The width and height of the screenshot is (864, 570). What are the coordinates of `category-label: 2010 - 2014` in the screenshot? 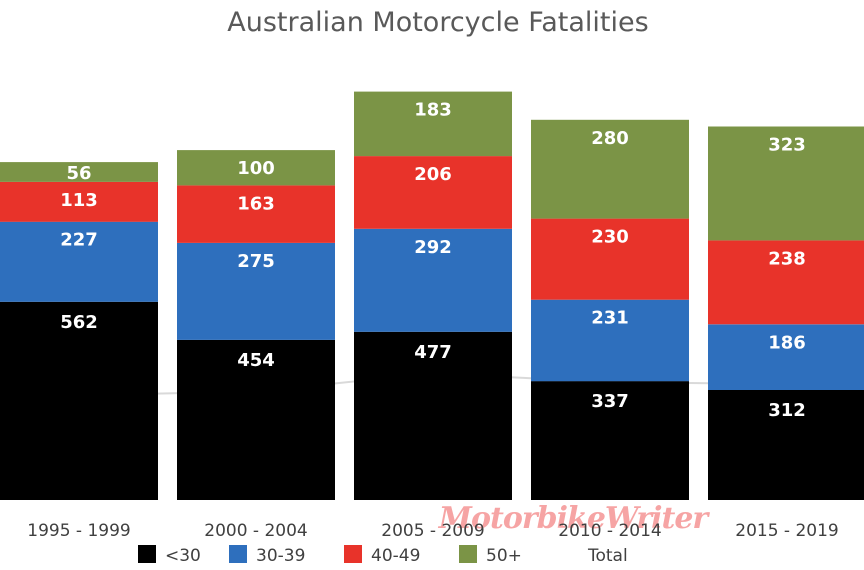 It's located at (609, 531).